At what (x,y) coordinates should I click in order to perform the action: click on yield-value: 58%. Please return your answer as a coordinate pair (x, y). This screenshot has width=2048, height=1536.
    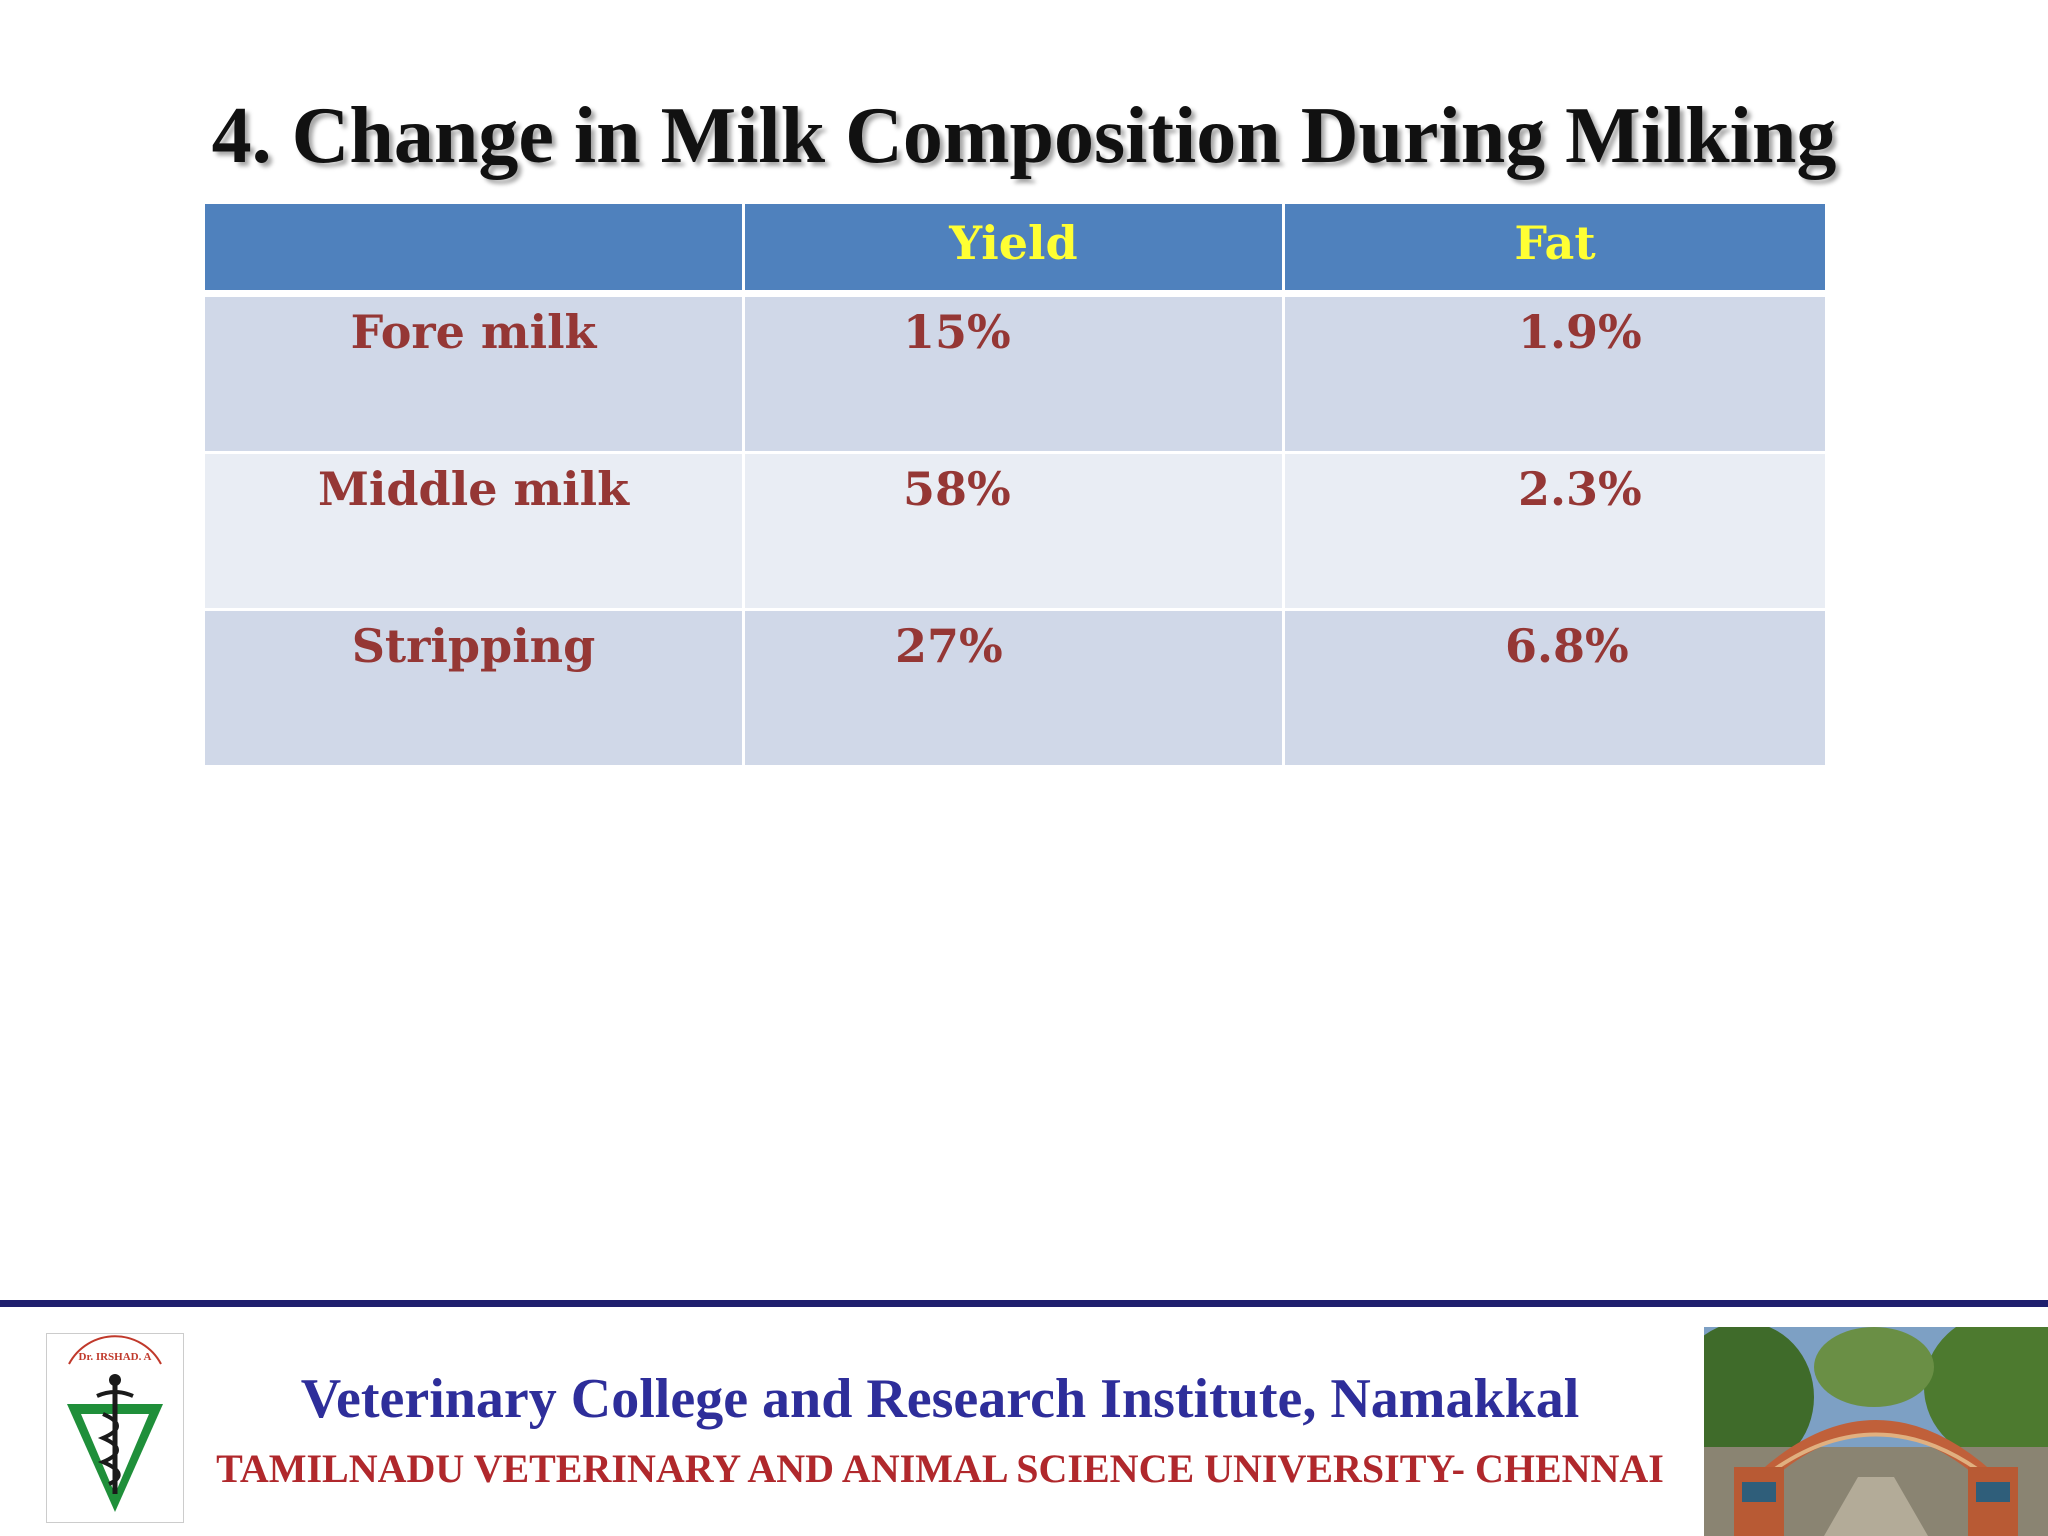
    Looking at the image, I should click on (1015, 532).